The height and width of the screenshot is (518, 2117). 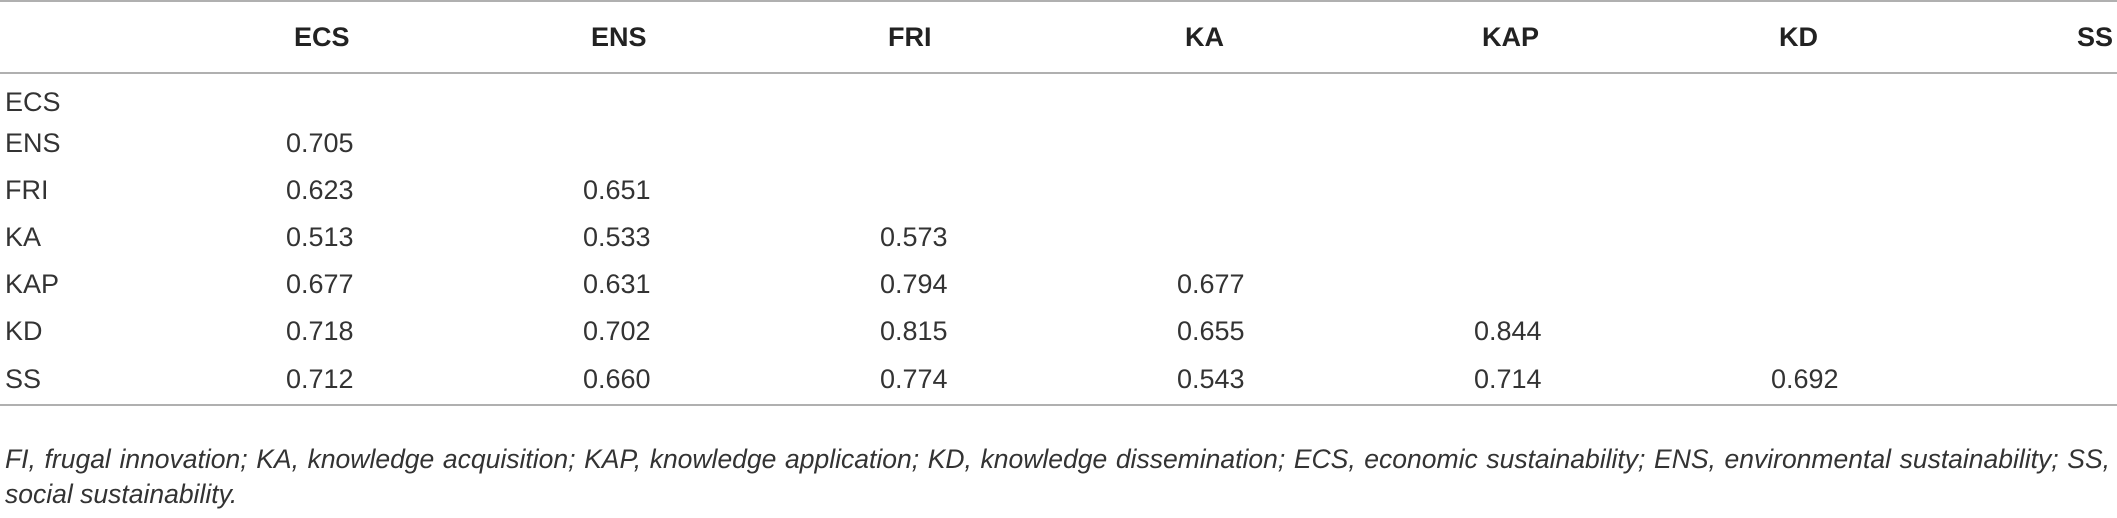 What do you see at coordinates (1211, 379) in the screenshot?
I see `table-cell: 0.543` at bounding box center [1211, 379].